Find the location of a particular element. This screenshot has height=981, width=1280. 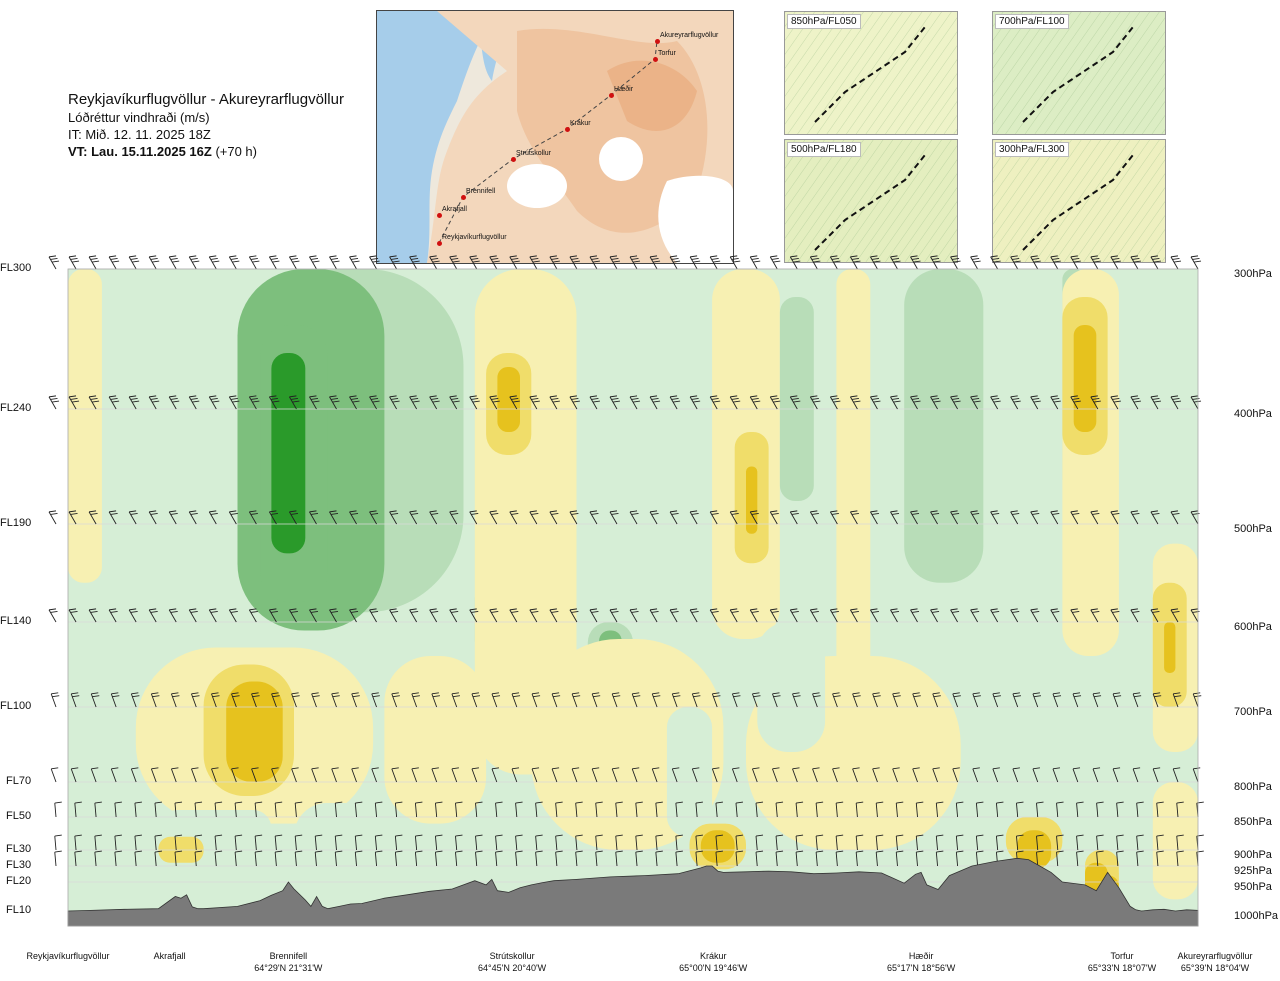

chart-subtitle: Lóðréttur vindhraði (m/s) is located at coordinates (139, 117).